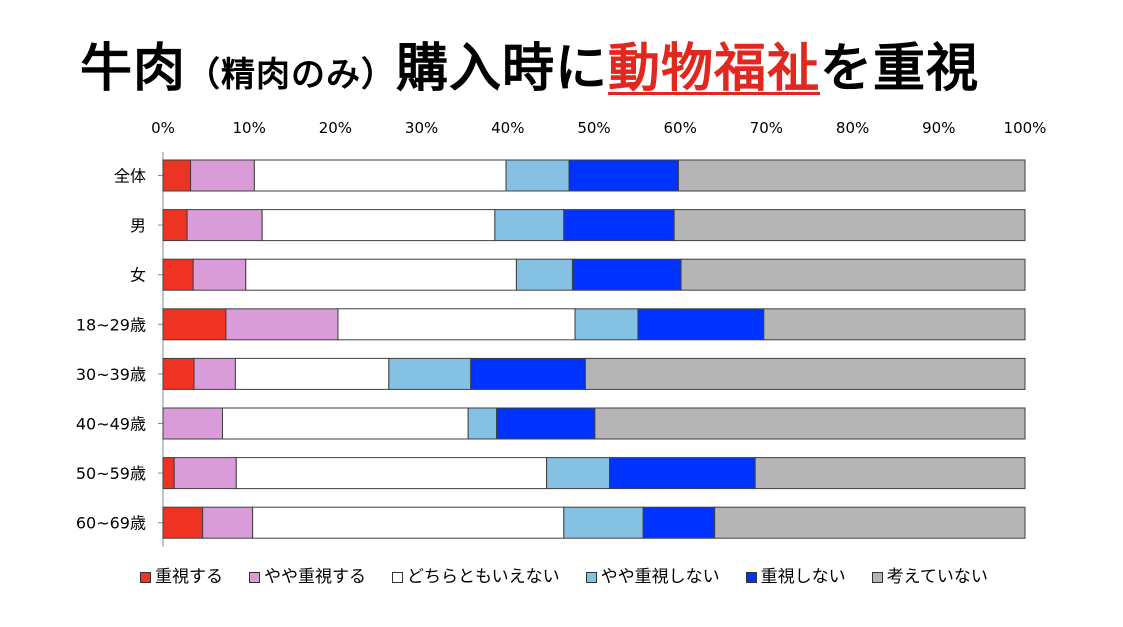 This screenshot has width=1123, height=627. What do you see at coordinates (1025, 128) in the screenshot?
I see `x-tick-label: 100%` at bounding box center [1025, 128].